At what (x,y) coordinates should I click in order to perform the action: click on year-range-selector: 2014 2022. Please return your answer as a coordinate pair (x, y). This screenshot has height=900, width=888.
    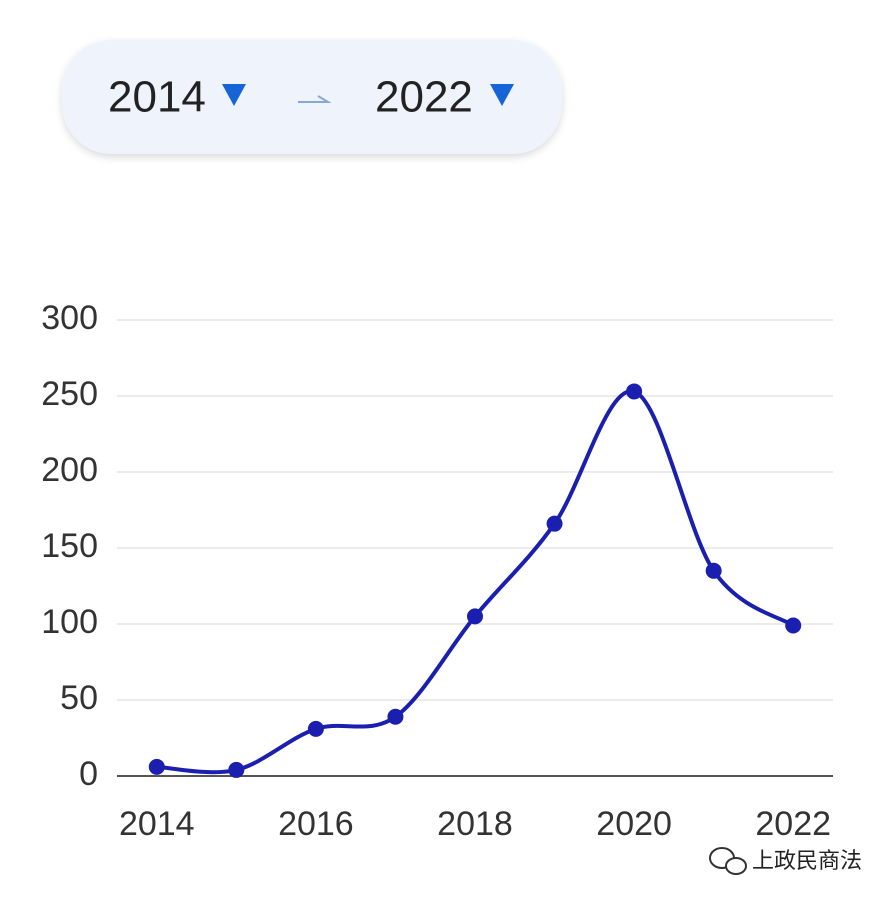
    Looking at the image, I should click on (312, 97).